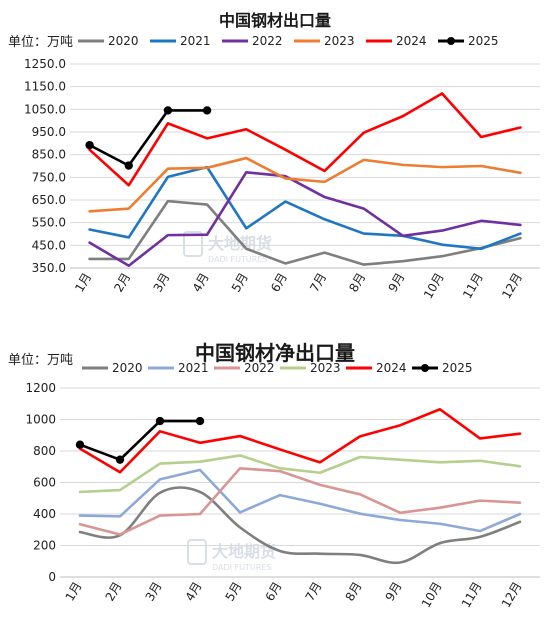 This screenshot has width=550, height=635. What do you see at coordinates (40, 360) in the screenshot?
I see `chart-2-unit-label: 单位：万吨` at bounding box center [40, 360].